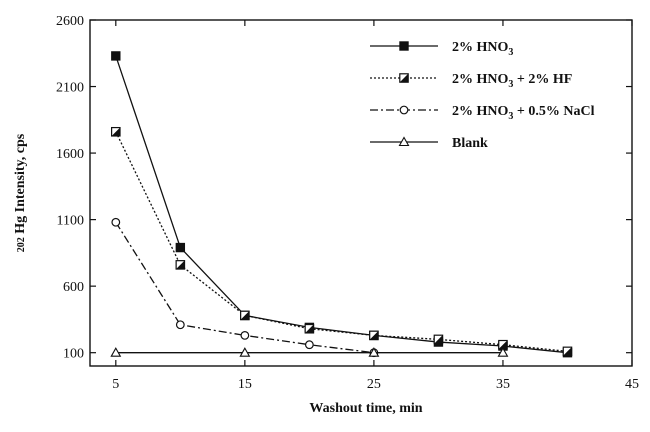 This screenshot has height=432, width=650. I want to click on y-tick-label: 1100, so click(70, 221).